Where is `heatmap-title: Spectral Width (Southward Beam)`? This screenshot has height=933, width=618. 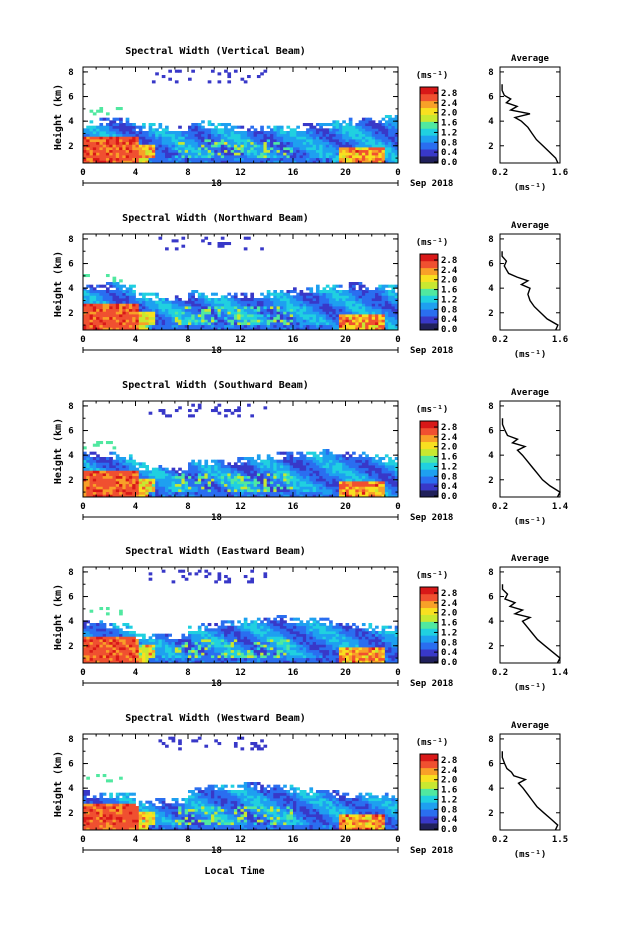
heatmap-title: Spectral Width (Southward Beam) is located at coordinates (215, 385).